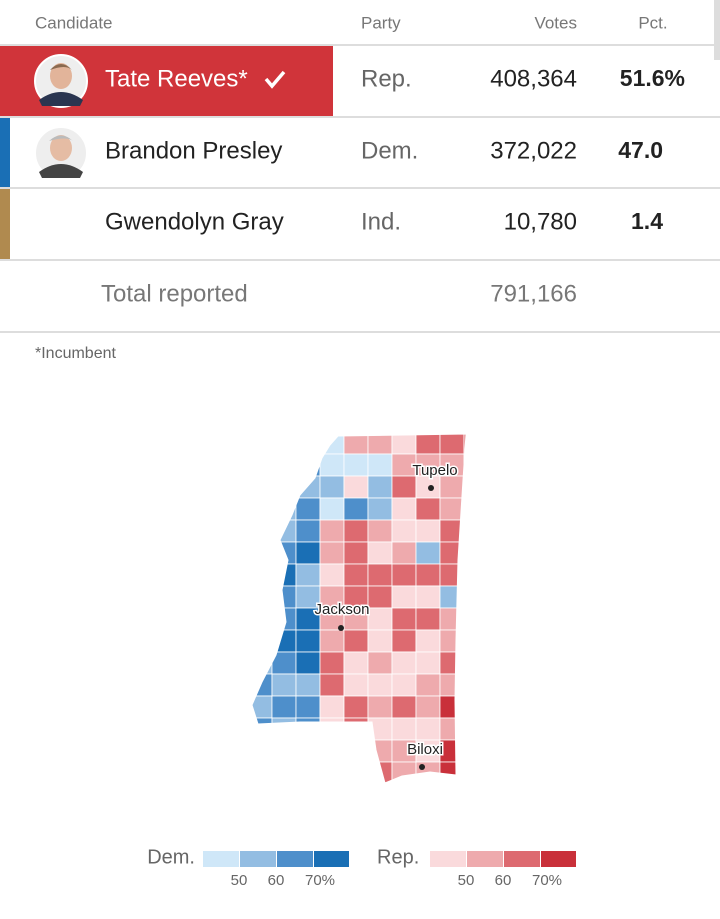  I want to click on percent: 47.0, so click(640, 150).